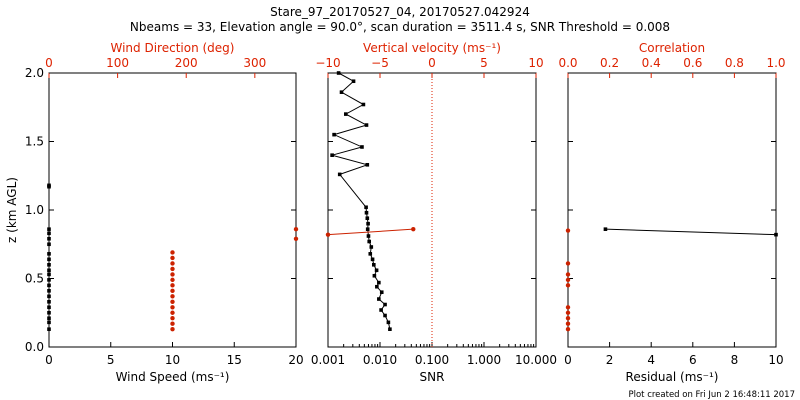 The height and width of the screenshot is (400, 800). What do you see at coordinates (609, 63) in the screenshot?
I see `top-tick-label: 0.2` at bounding box center [609, 63].